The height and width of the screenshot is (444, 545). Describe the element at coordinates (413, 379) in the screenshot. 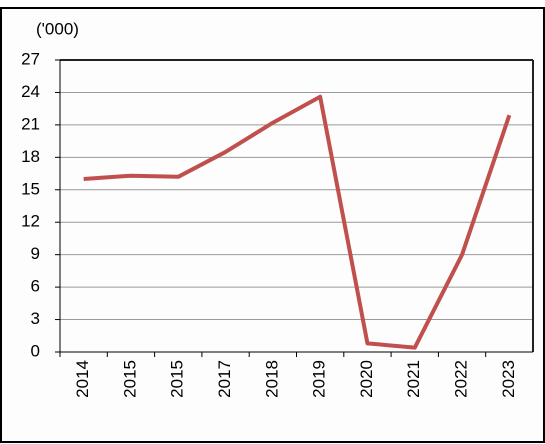

I see `x-tick-label: 2021` at that location.